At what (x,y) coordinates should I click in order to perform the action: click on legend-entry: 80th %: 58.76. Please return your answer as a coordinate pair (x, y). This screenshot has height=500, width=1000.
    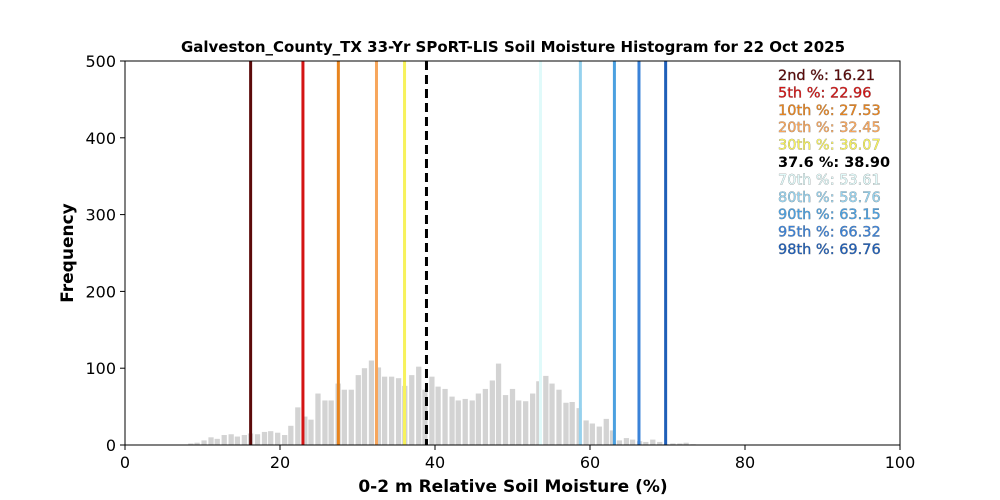
    Looking at the image, I should click on (829, 198).